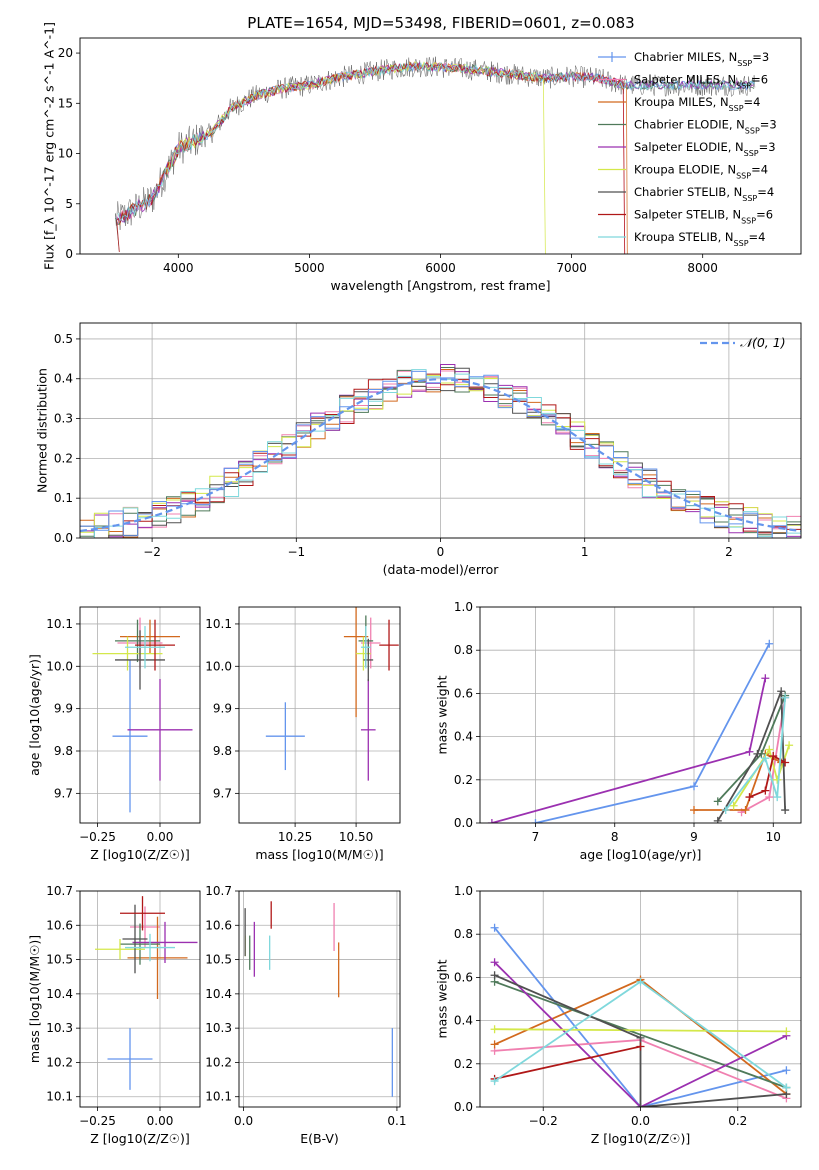 Image resolution: width=819 pixels, height=1170 pixels. What do you see at coordinates (63, 379) in the screenshot?
I see `y-tick-label: 0.4` at bounding box center [63, 379].